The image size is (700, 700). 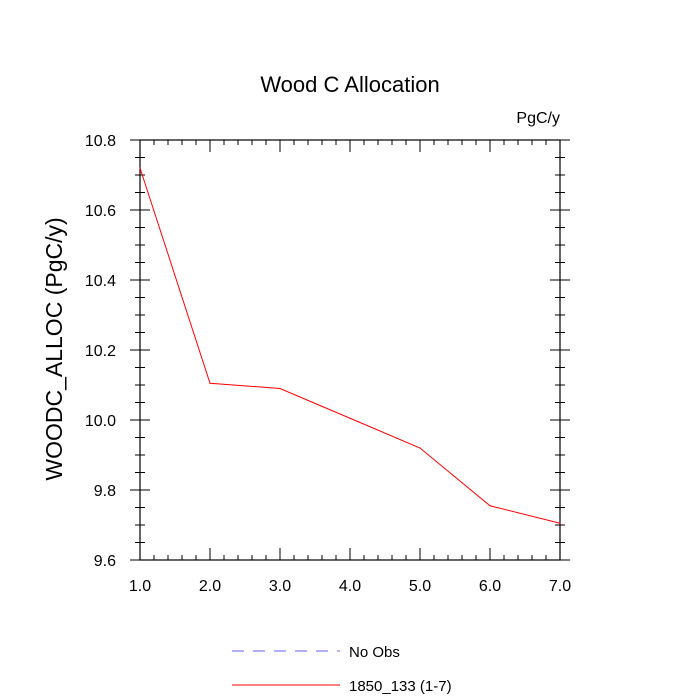 What do you see at coordinates (105, 561) in the screenshot?
I see `y-tick-label: 9.6` at bounding box center [105, 561].